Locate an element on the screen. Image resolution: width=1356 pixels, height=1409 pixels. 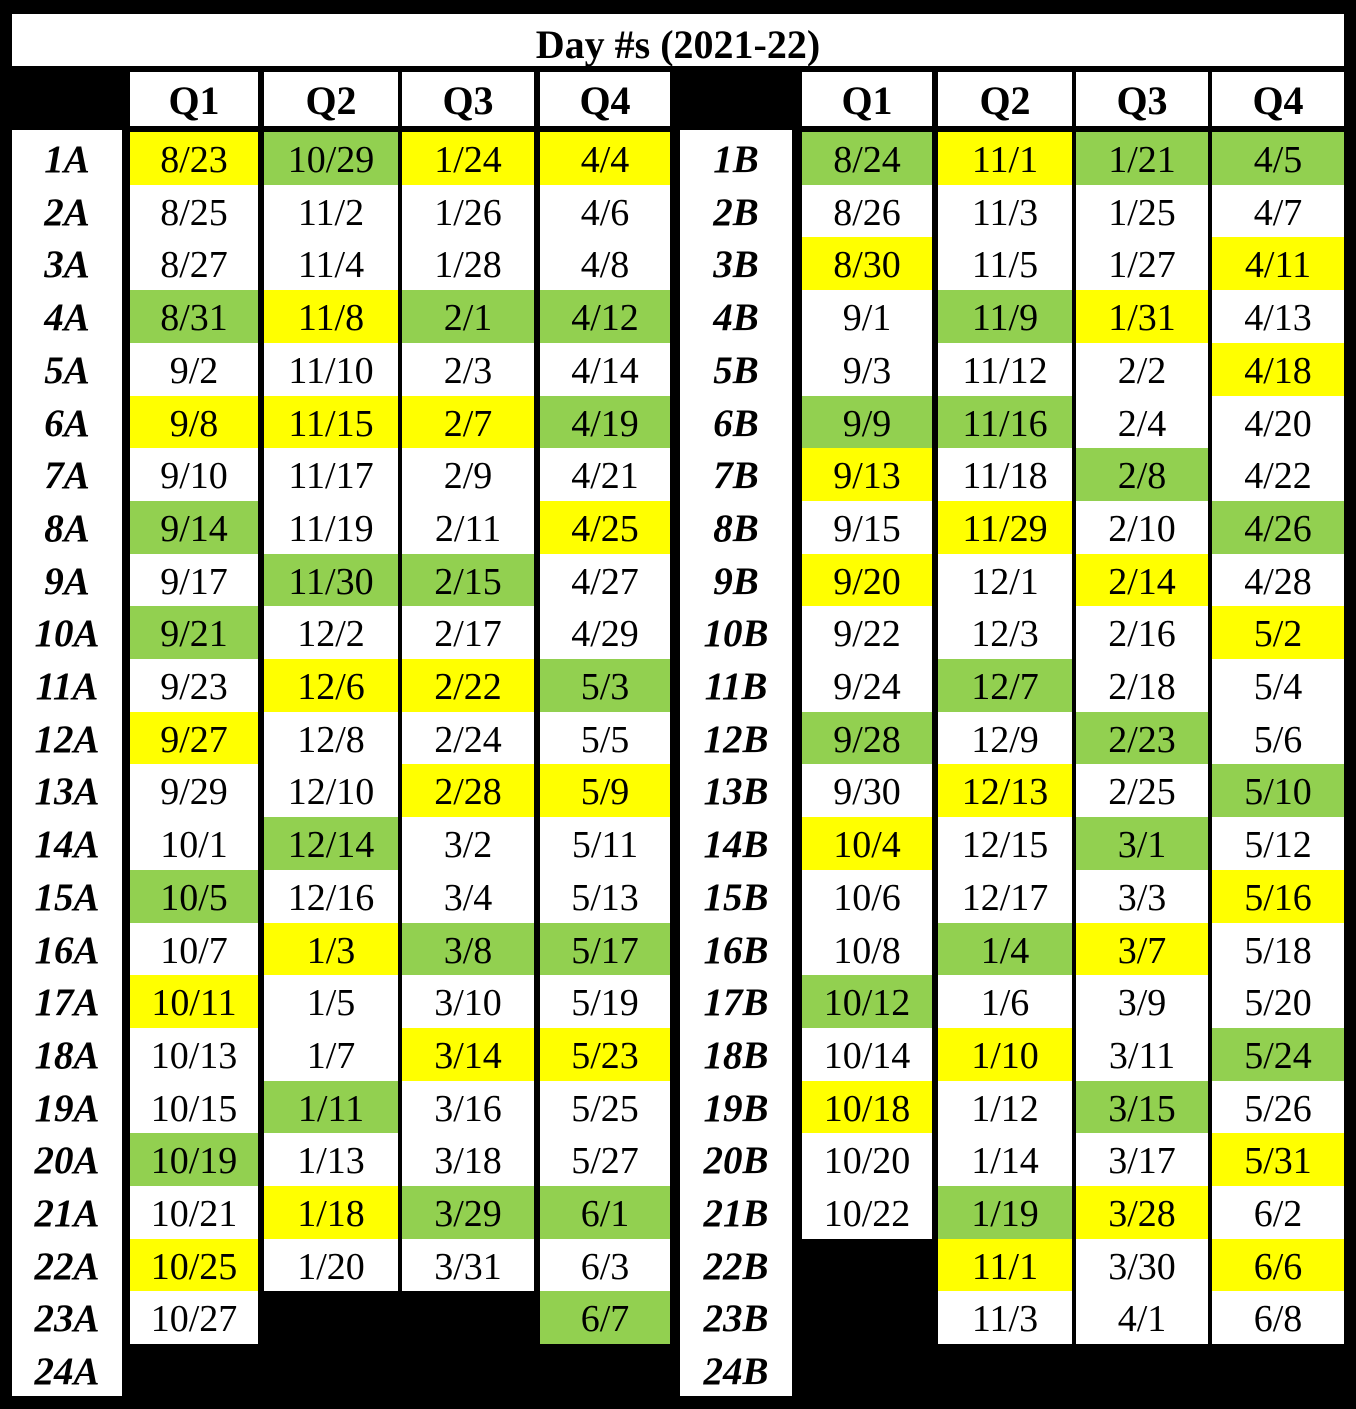
date-cell: 1/26 is located at coordinates (468, 211).